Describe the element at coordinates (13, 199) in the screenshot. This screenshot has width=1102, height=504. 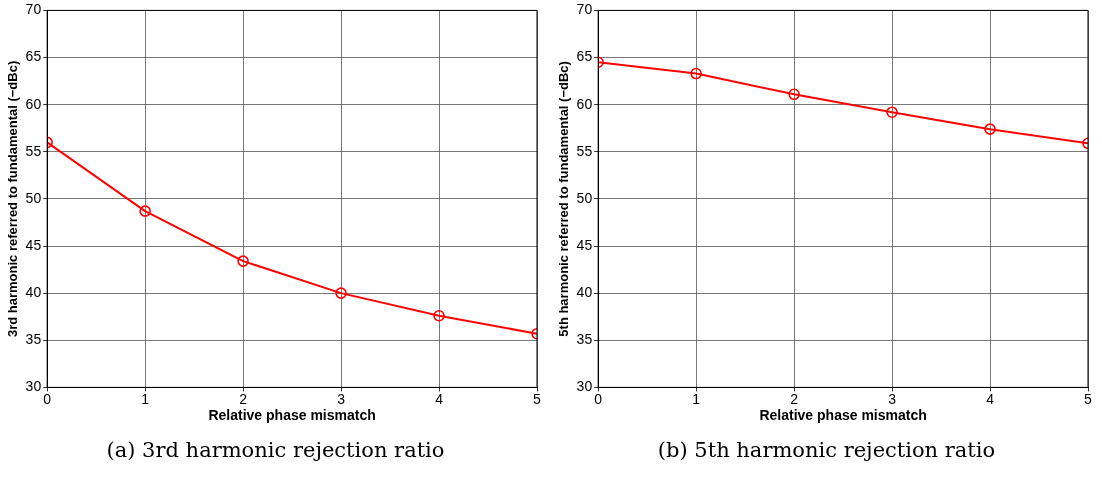
I see `y-axis-title: 3rd harmonic referred to fundamental (−dBc)` at that location.